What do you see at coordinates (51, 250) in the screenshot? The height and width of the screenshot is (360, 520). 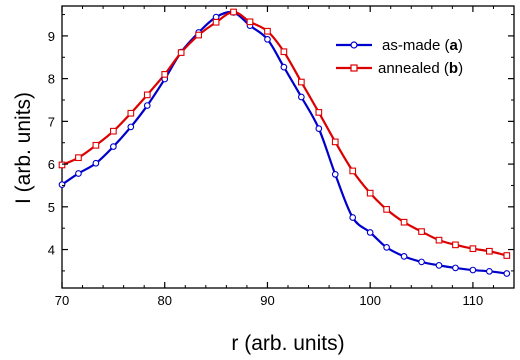 I see `y-tick-label: 4` at bounding box center [51, 250].